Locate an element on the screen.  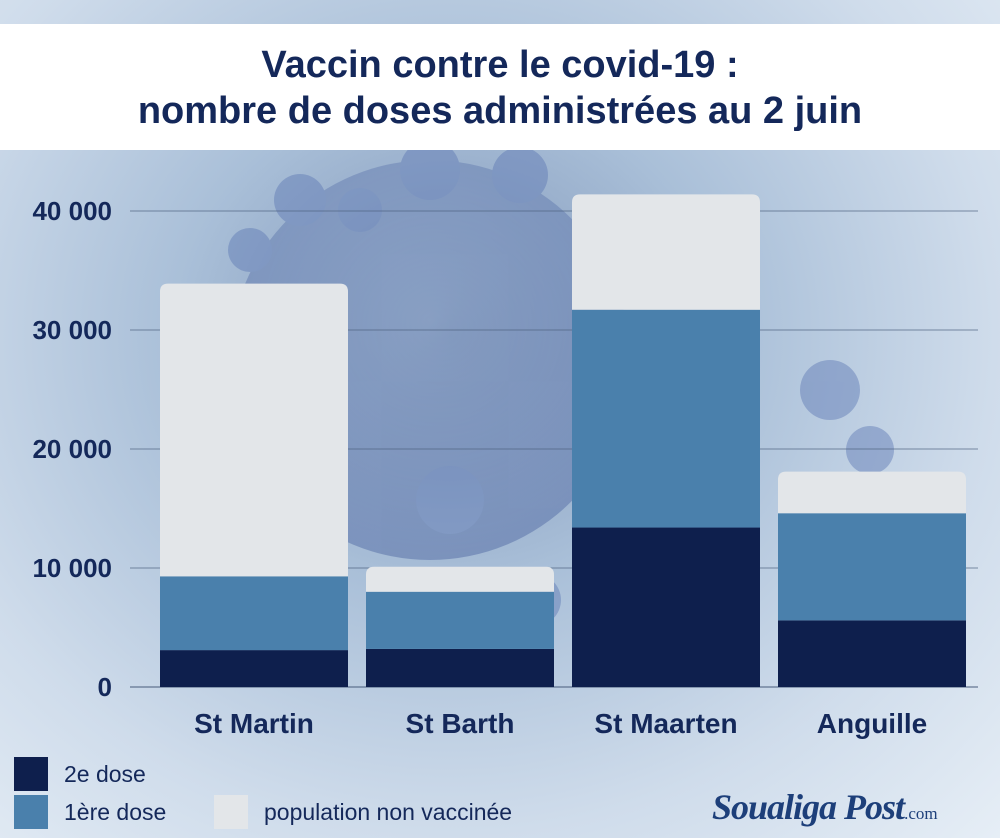
chart-title: Vaccin contre le covid-19 : is located at coordinates (500, 65).